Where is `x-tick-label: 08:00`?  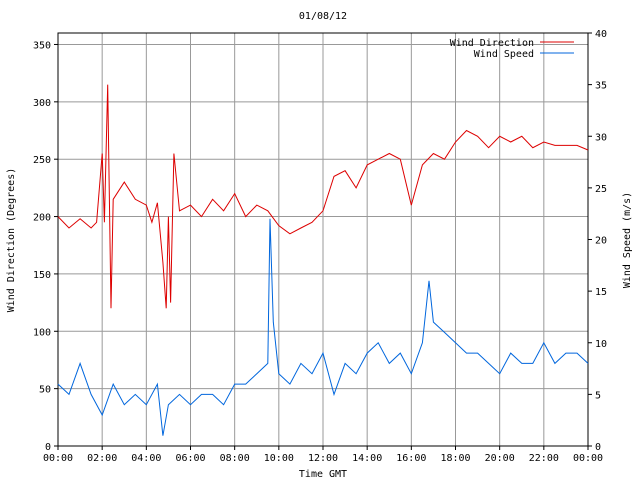 x-tick-label: 08:00 is located at coordinates (235, 458).